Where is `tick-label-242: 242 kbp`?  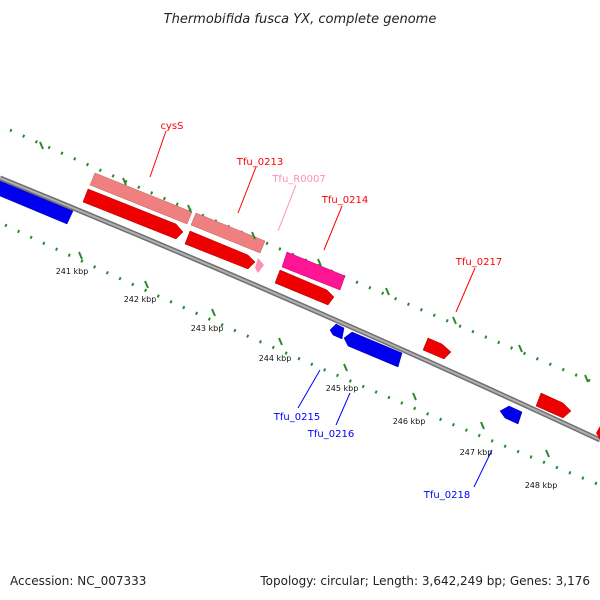 tick-label-242: 242 kbp is located at coordinates (140, 299).